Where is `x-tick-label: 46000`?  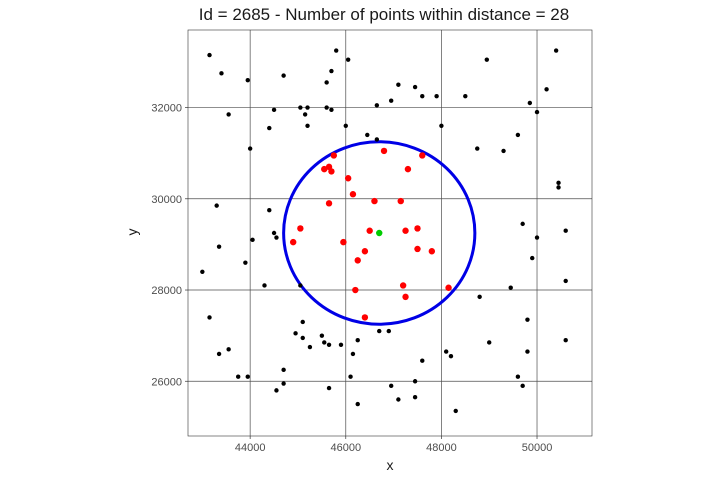 x-tick-label: 46000 is located at coordinates (345, 448).